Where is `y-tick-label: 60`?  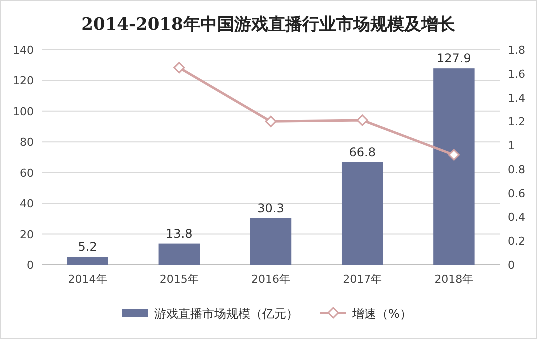 y-tick-label: 60 is located at coordinates (27, 173).